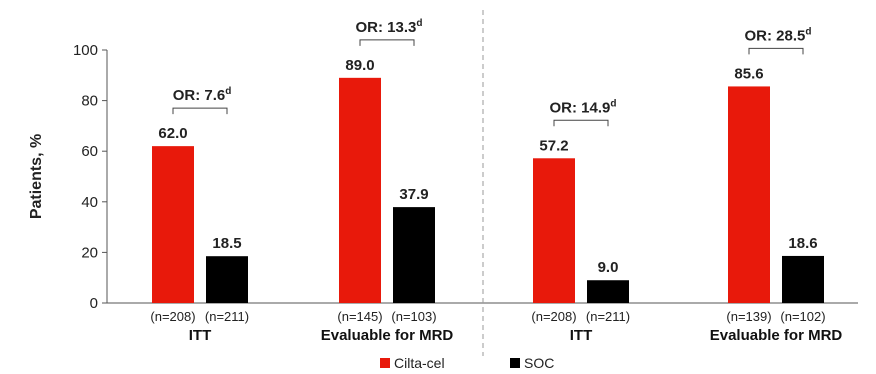 This screenshot has height=374, width=876. I want to click on odds-ratio-label: OR: 14.9d, so click(583, 107).